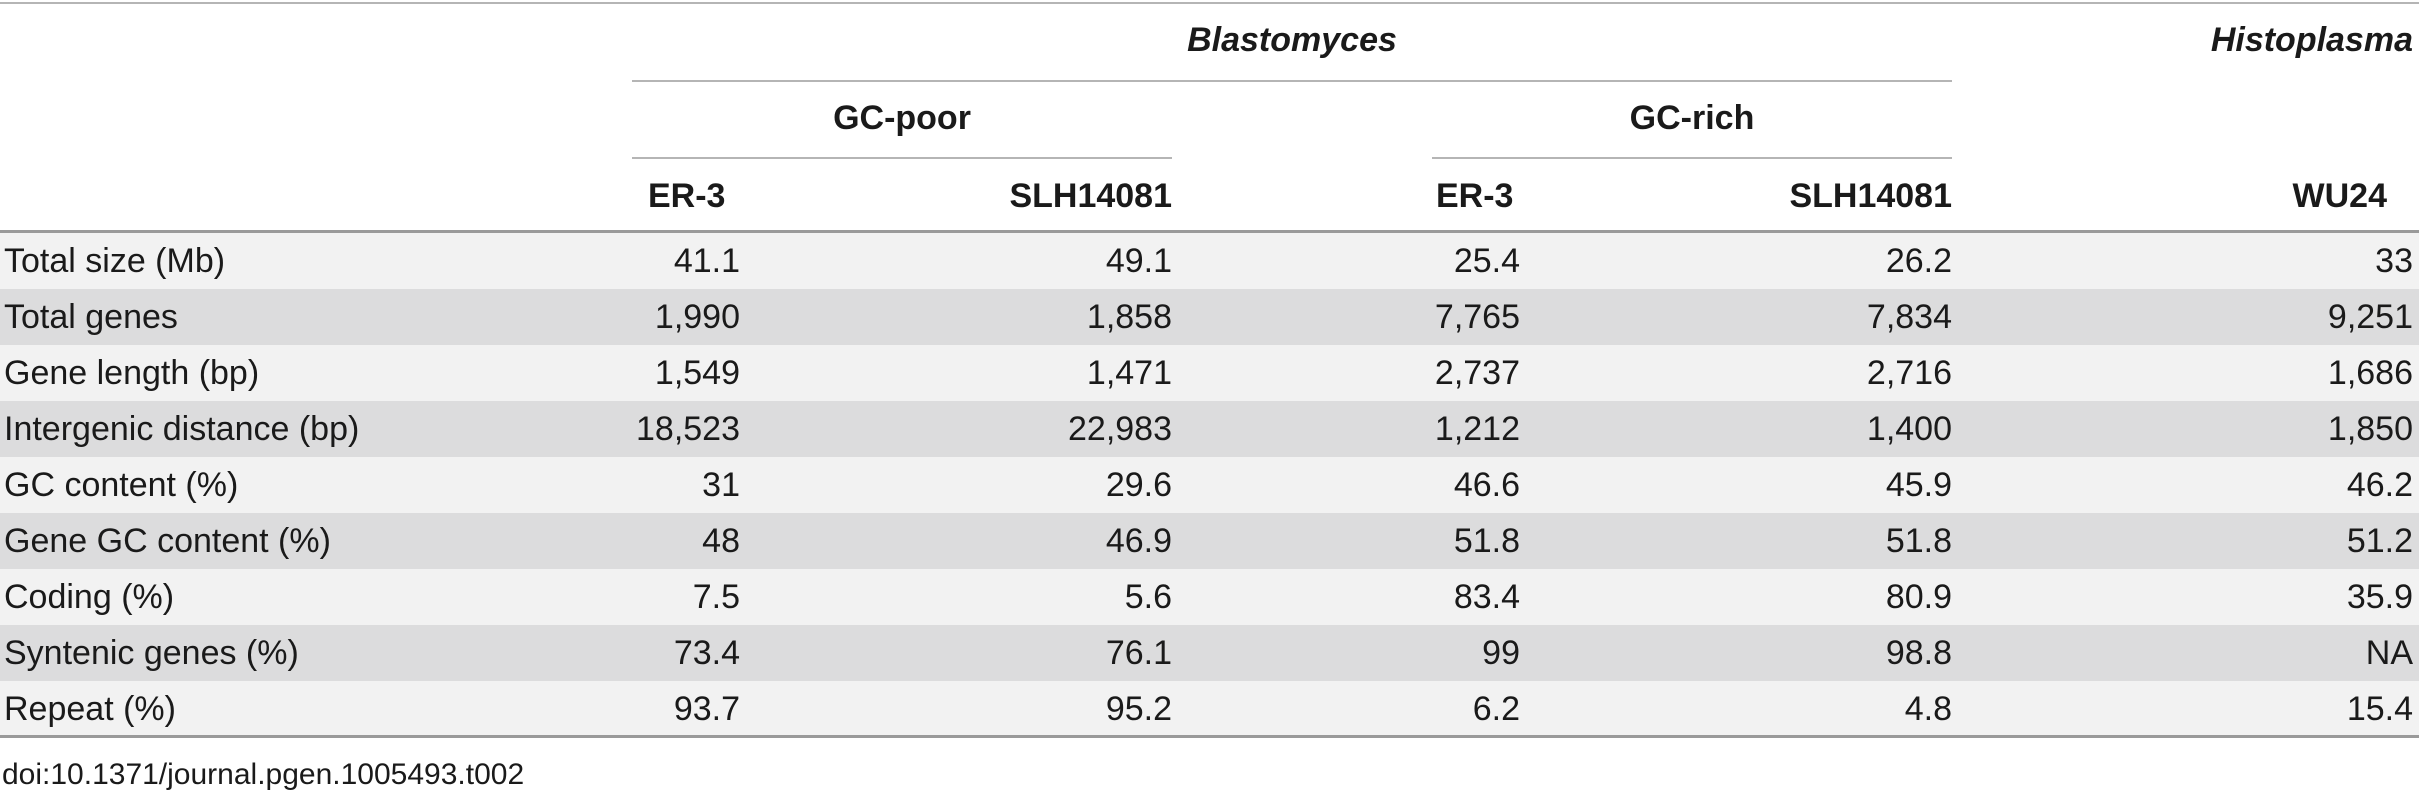 The height and width of the screenshot is (800, 2419). What do you see at coordinates (90, 709) in the screenshot?
I see `row-label: Repeat (%)` at bounding box center [90, 709].